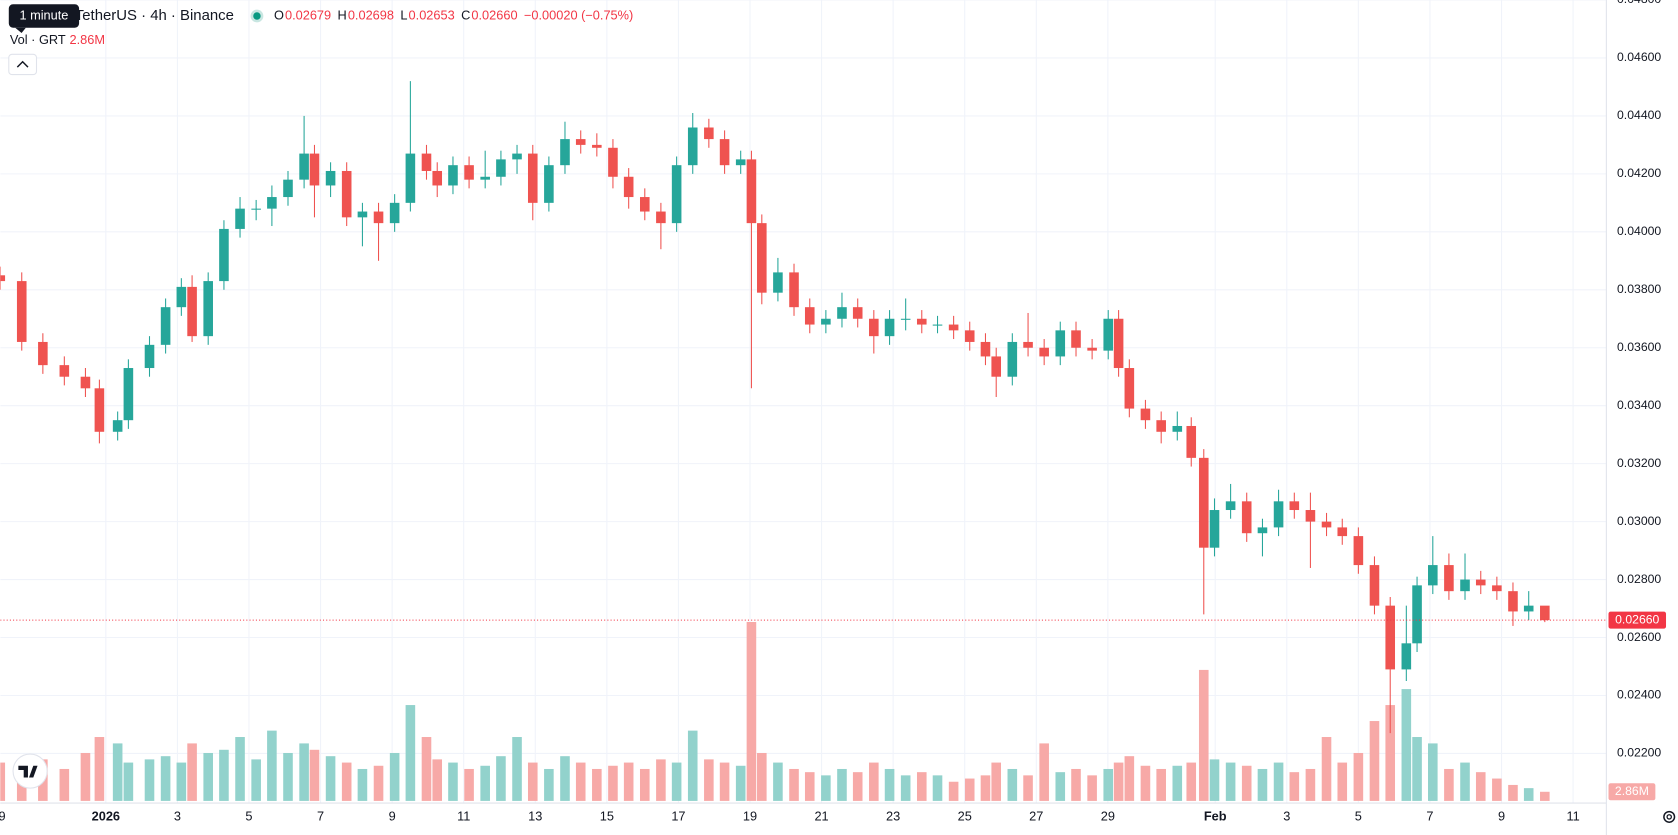  I want to click on logo-badge, so click(30, 771).